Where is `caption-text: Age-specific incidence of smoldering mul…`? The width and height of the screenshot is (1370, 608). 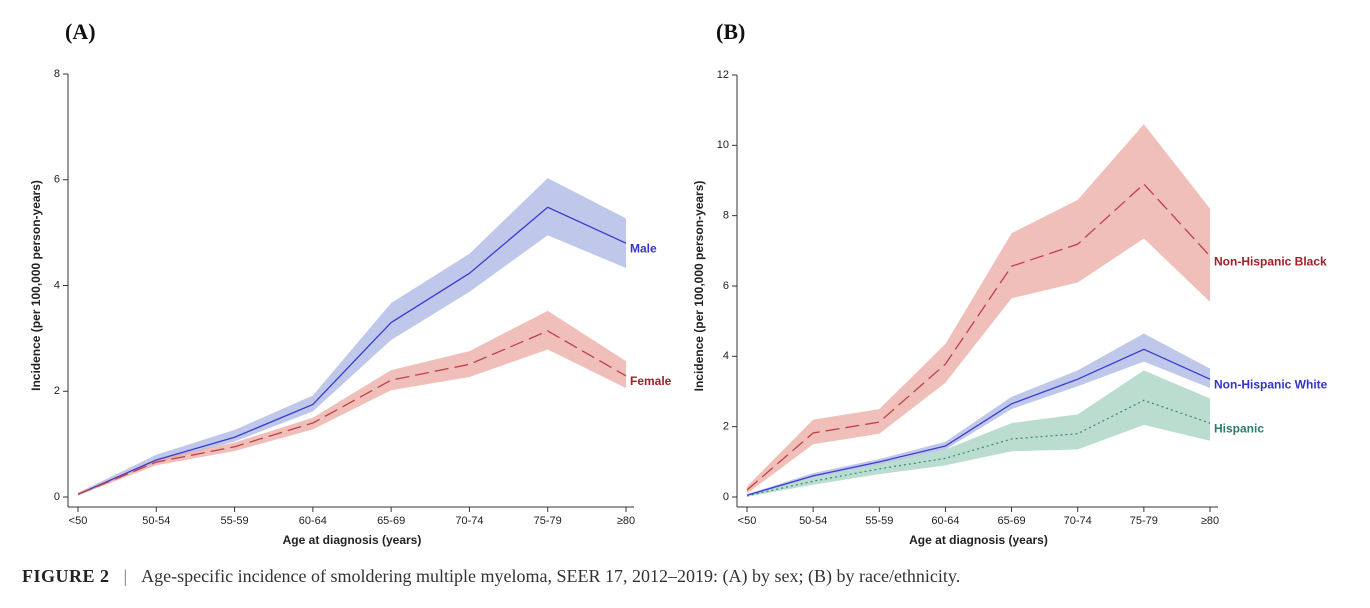 caption-text: Age-specific incidence of smoldering mul… is located at coordinates (551, 576).